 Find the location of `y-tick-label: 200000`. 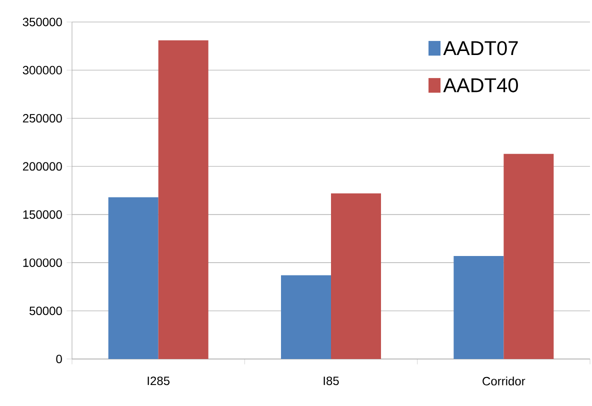

y-tick-label: 200000 is located at coordinates (42, 166).